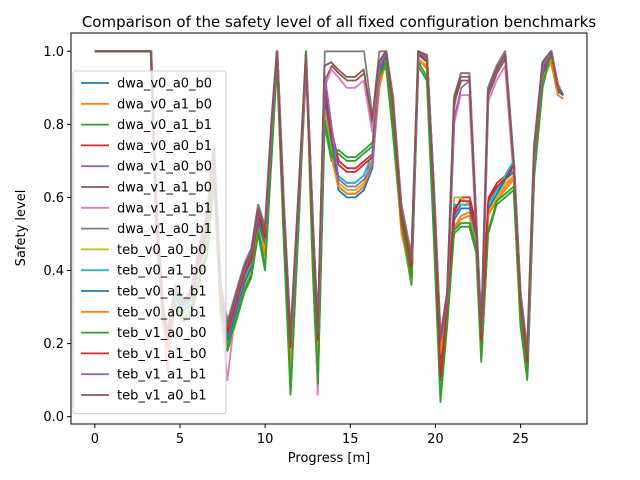 This screenshot has width=640, height=480. What do you see at coordinates (53, 271) in the screenshot?
I see `y-tick-label: 0.4` at bounding box center [53, 271].